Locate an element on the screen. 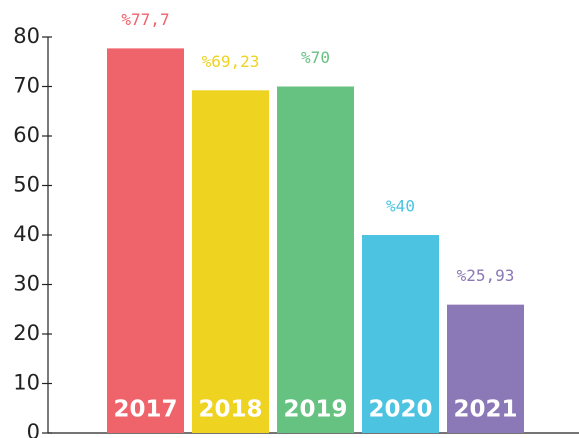 Image resolution: width=579 pixels, height=438 pixels. y-tick-label: 20 is located at coordinates (26, 333).